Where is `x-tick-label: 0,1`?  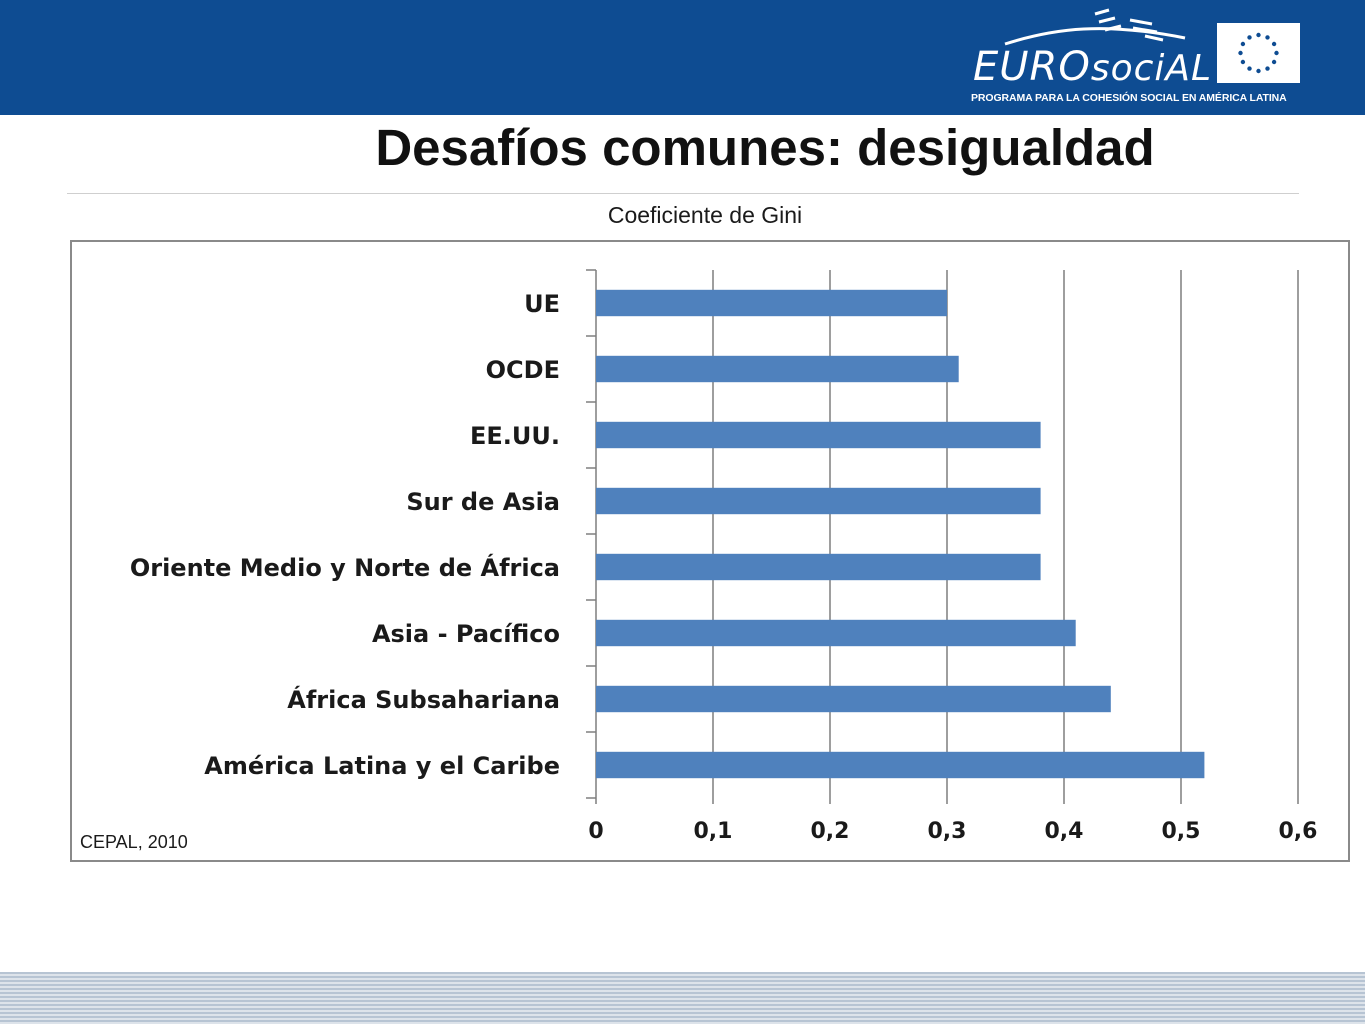 x-tick-label: 0,1 is located at coordinates (713, 831).